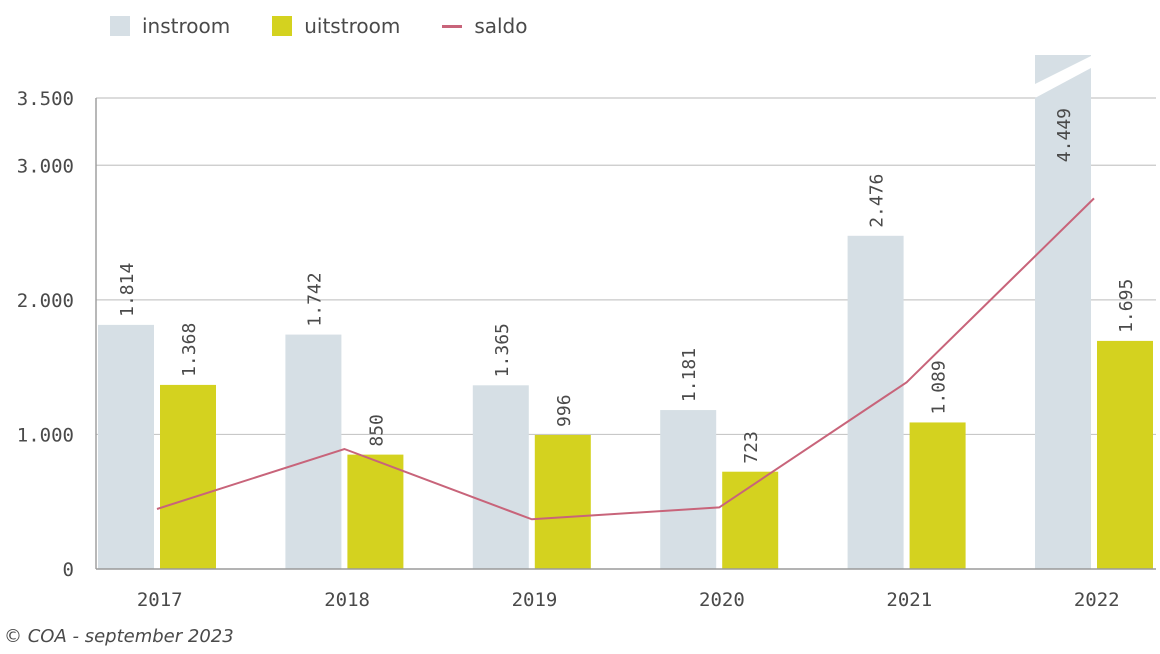 This screenshot has width=1160, height=654. I want to click on instroom-swatch, so click(120, 26).